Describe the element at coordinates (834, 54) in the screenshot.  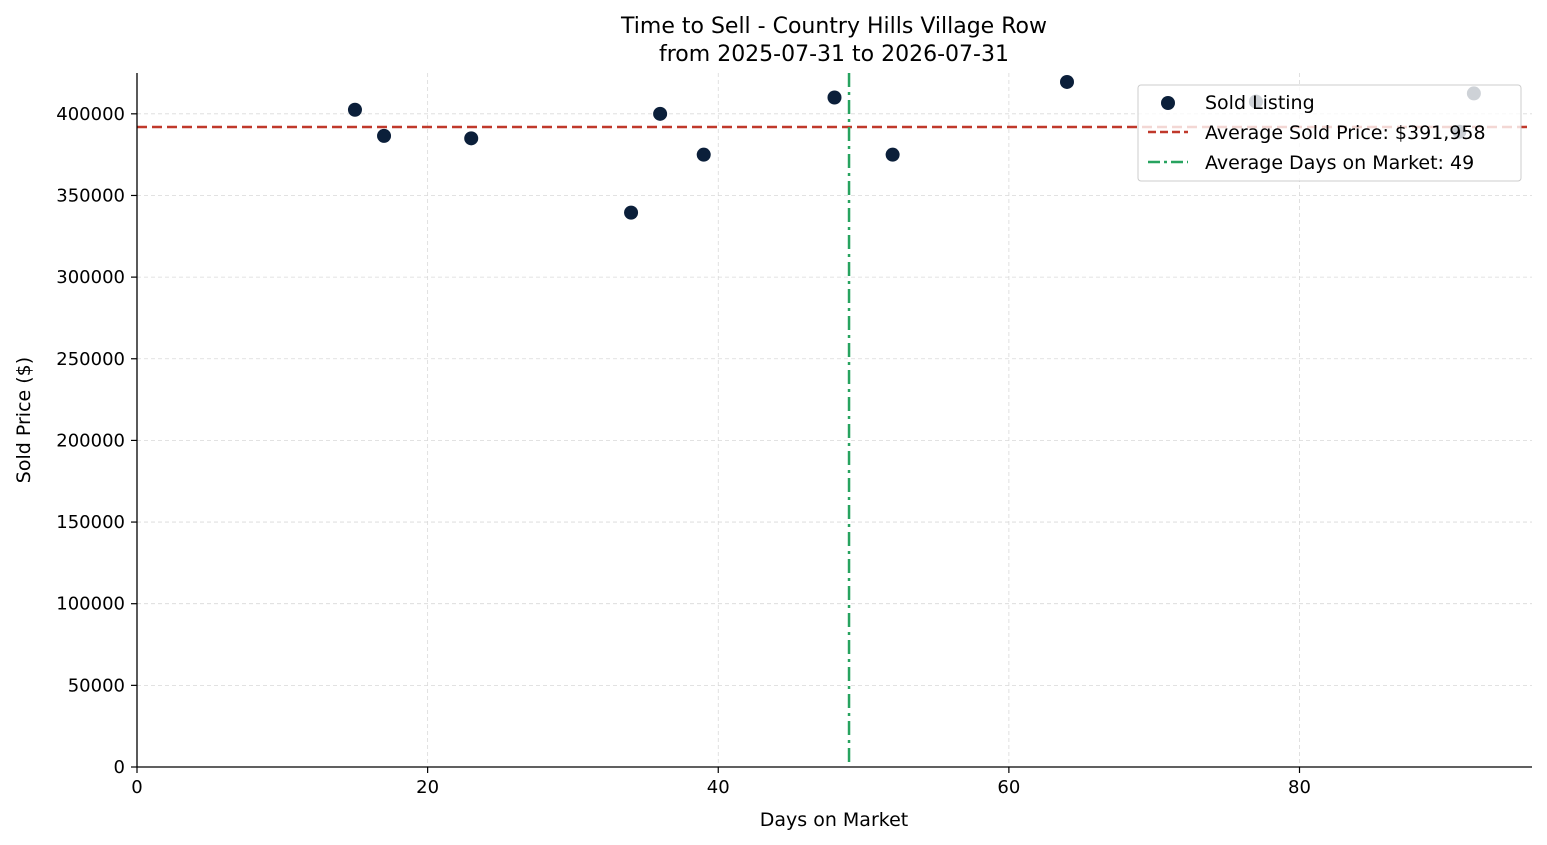
I see `chart-subtitle: from 2025-07-31 to 2026-07-31` at that location.